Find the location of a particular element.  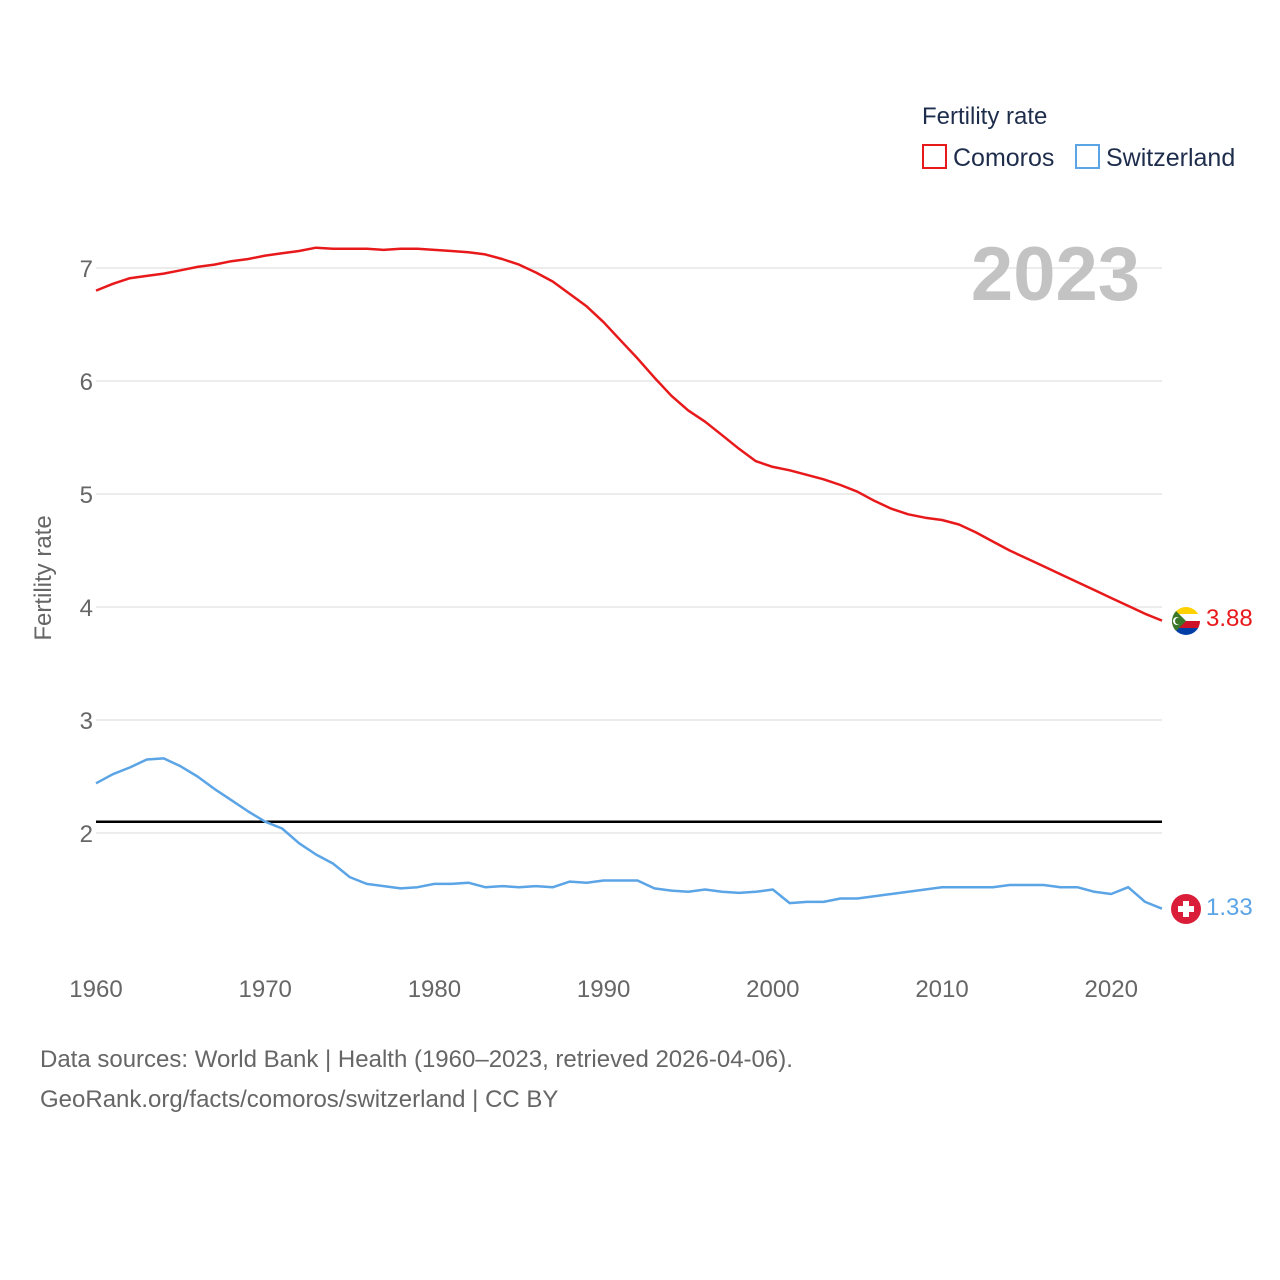

y-tick-label: 7 is located at coordinates (86, 269).